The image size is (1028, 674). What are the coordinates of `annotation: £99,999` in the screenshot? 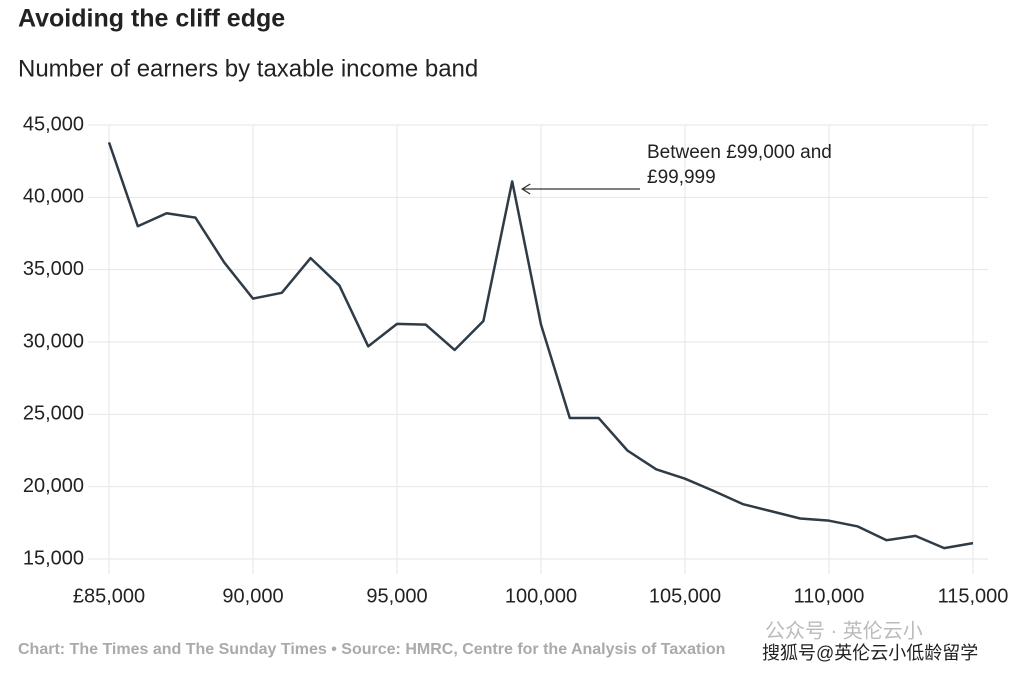 It's located at (681, 177).